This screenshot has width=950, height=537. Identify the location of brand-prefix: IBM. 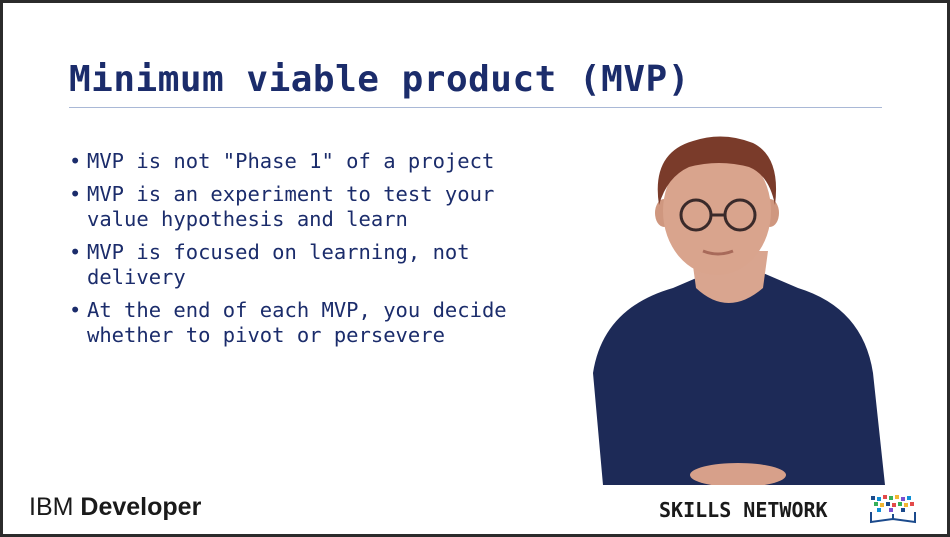
(51, 507).